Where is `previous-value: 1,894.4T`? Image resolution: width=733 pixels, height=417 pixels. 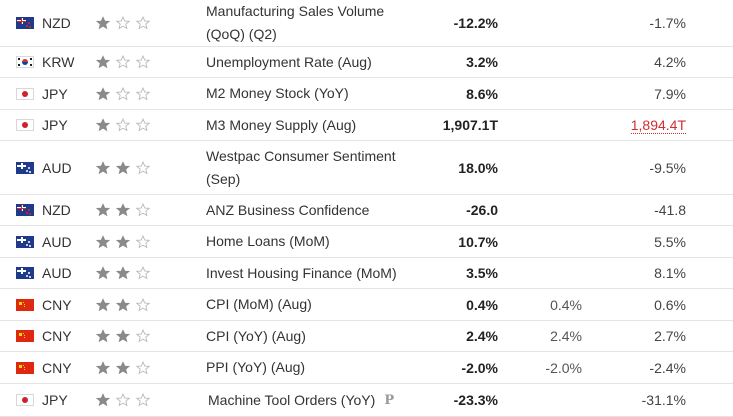 previous-value: 1,894.4T is located at coordinates (641, 125).